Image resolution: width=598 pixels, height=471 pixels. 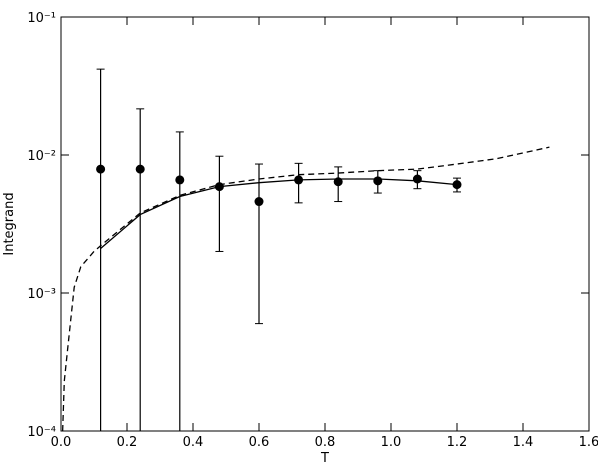 What do you see at coordinates (9, 223) in the screenshot?
I see `y-axis-label: Integrand` at bounding box center [9, 223].